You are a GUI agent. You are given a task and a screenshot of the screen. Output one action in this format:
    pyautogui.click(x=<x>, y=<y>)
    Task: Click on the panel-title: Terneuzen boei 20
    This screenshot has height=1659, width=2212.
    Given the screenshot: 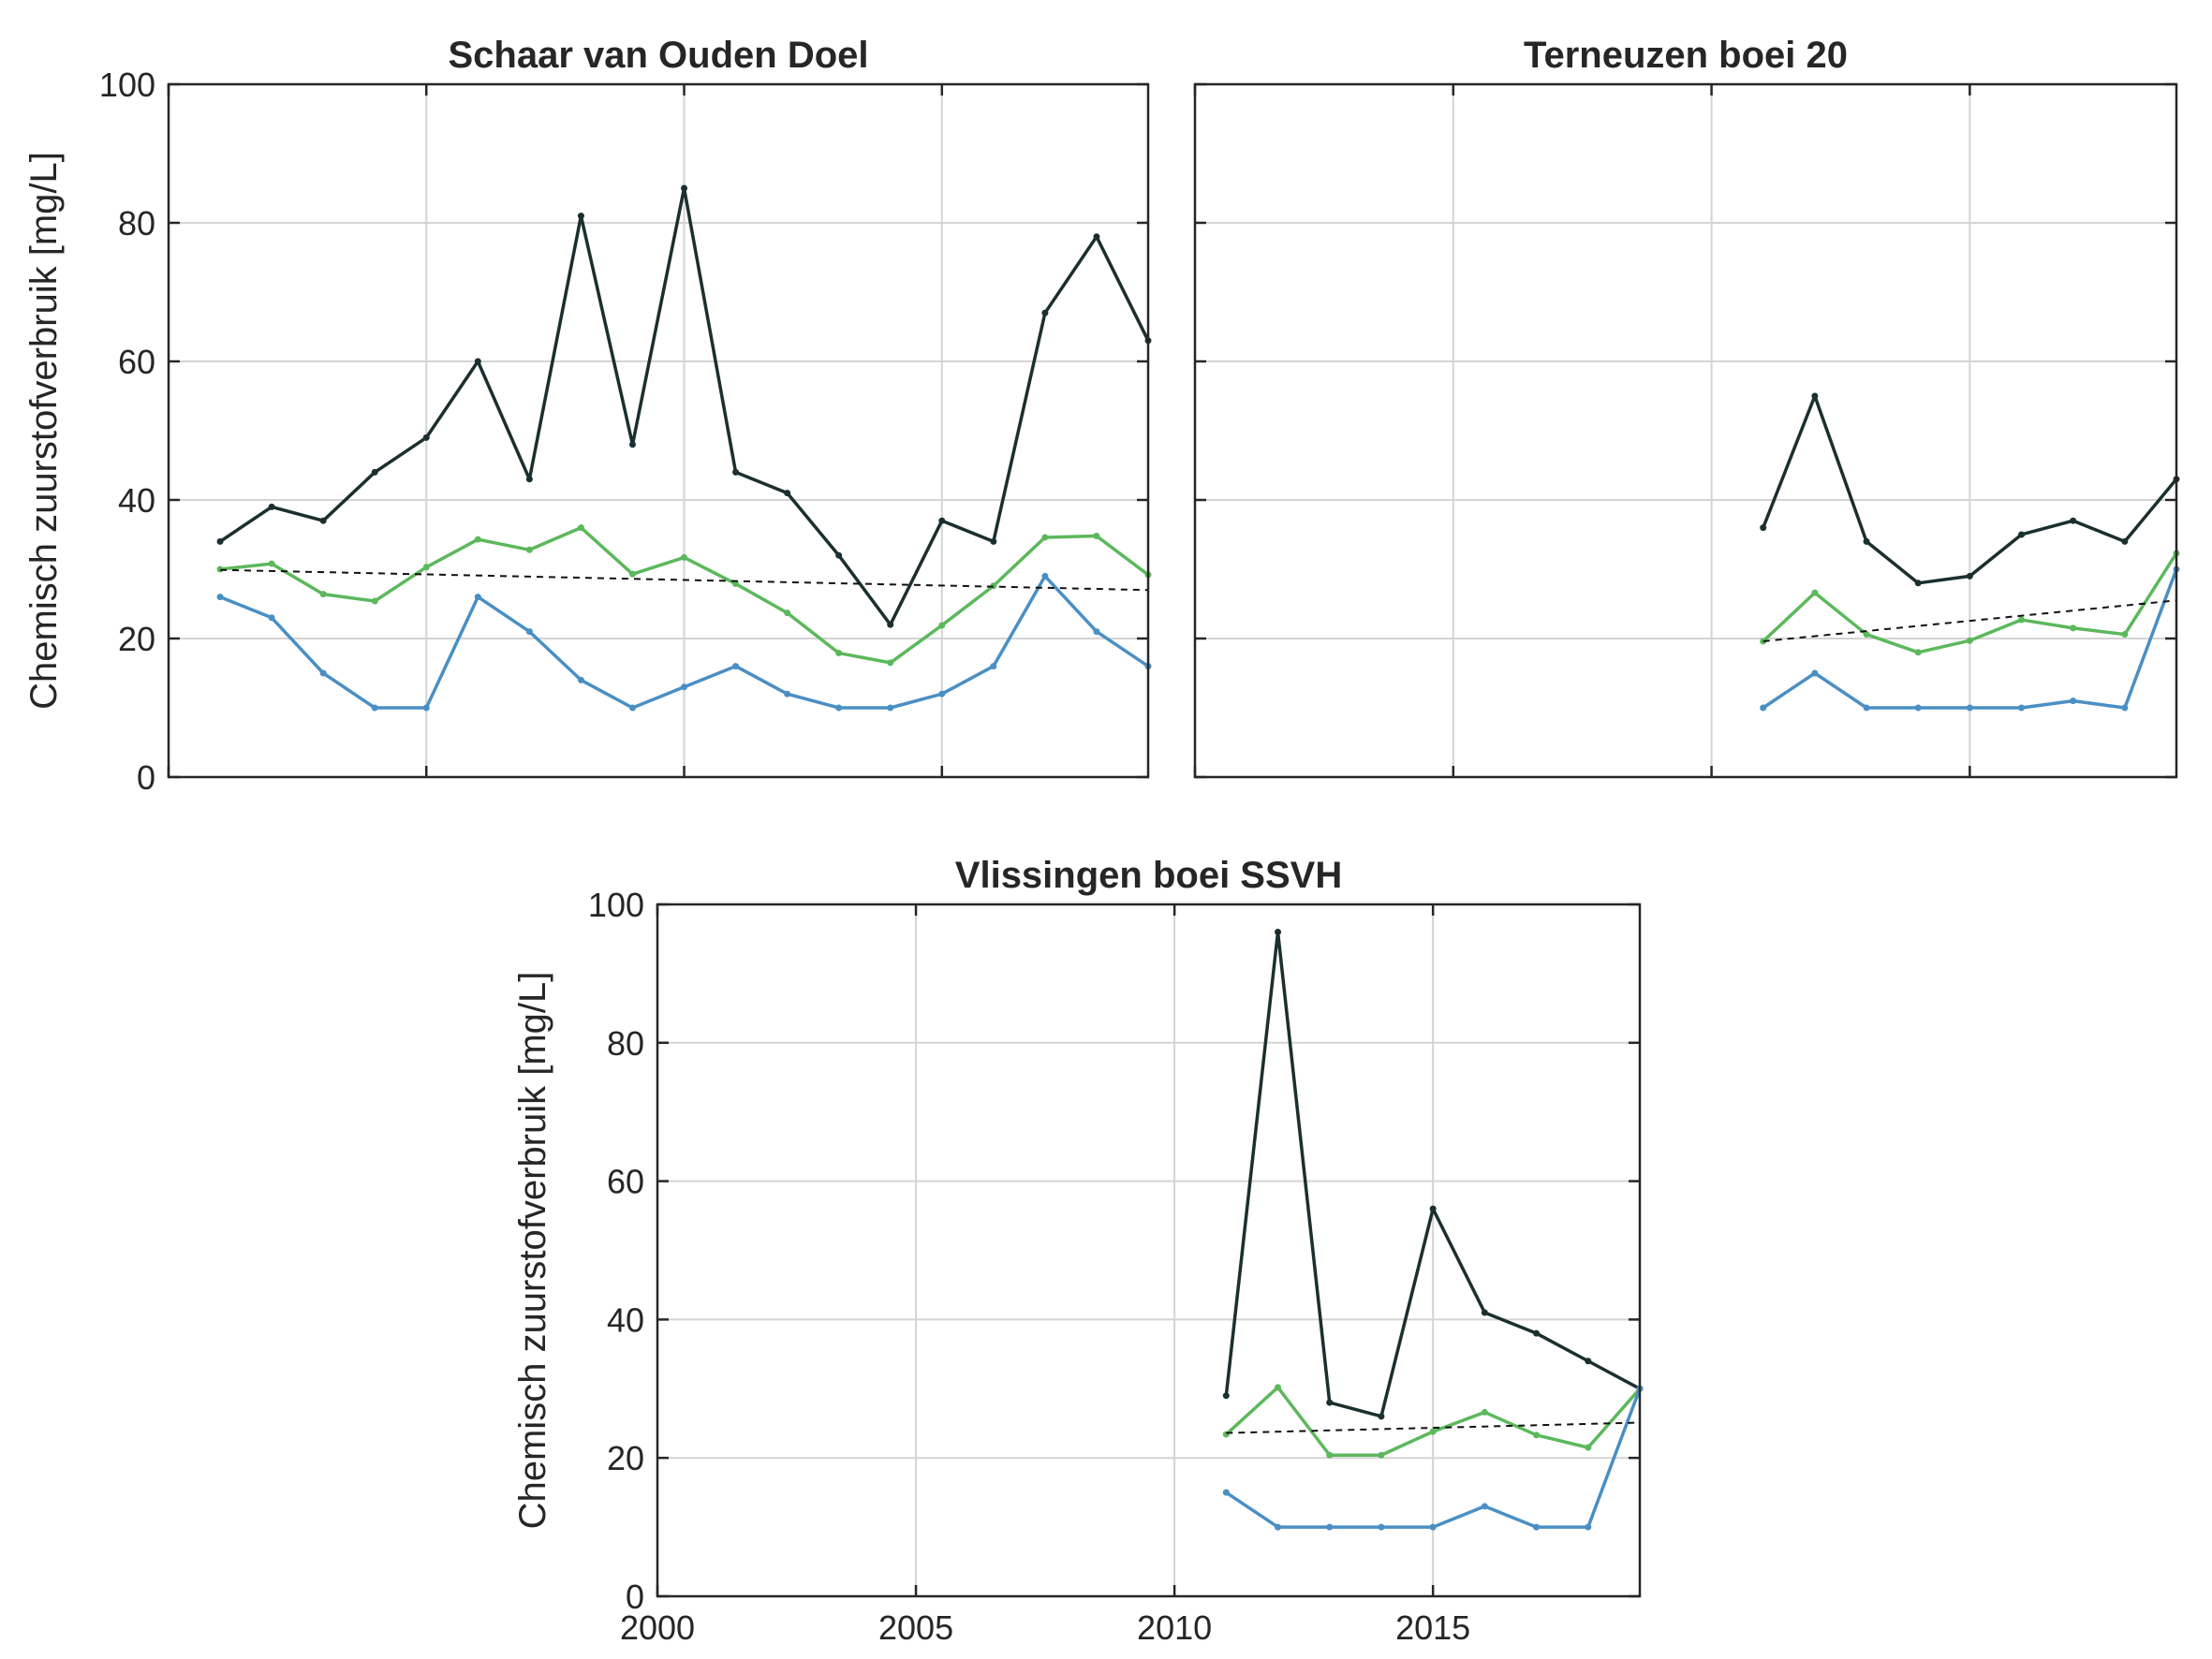 What is the action you would take?
    pyautogui.click(x=1686, y=55)
    